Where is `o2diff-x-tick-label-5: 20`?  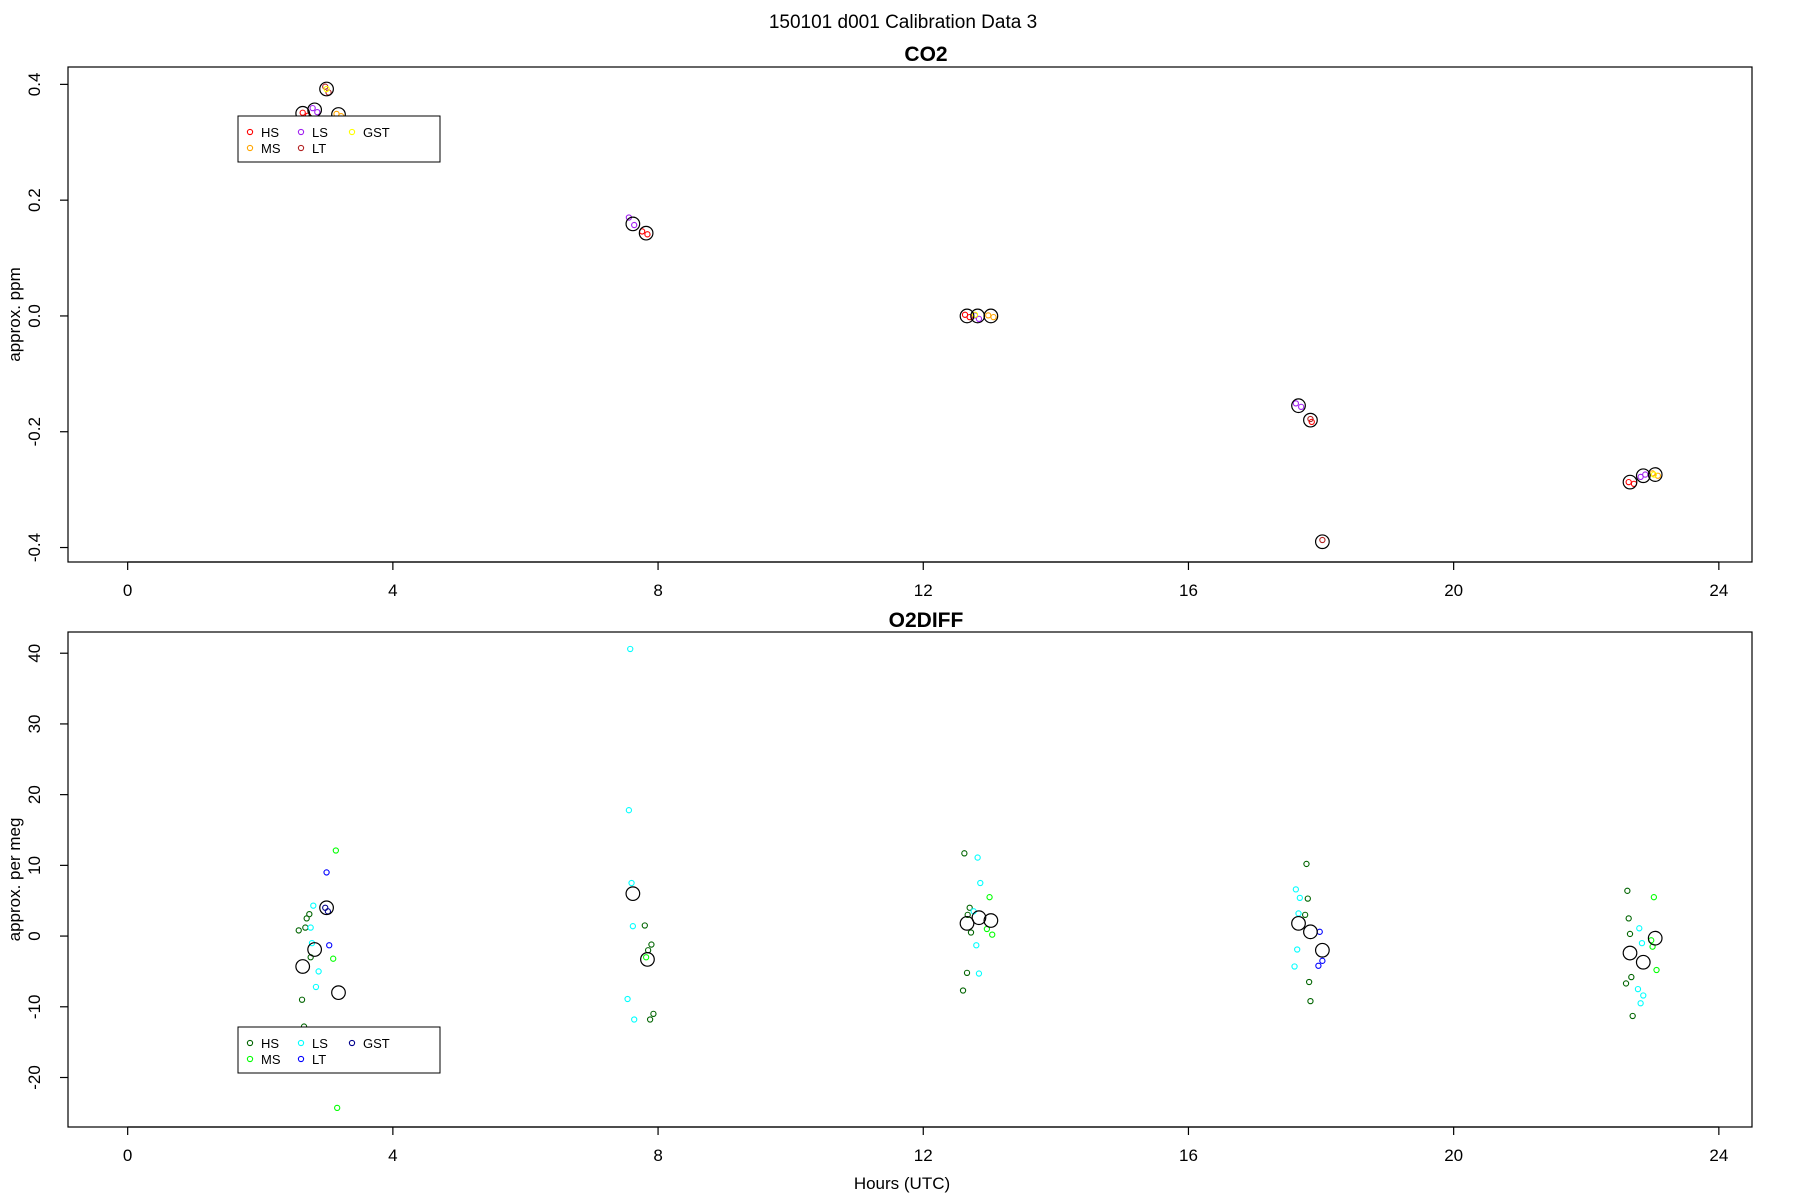
o2diff-x-tick-label-5: 20 is located at coordinates (1453, 1155).